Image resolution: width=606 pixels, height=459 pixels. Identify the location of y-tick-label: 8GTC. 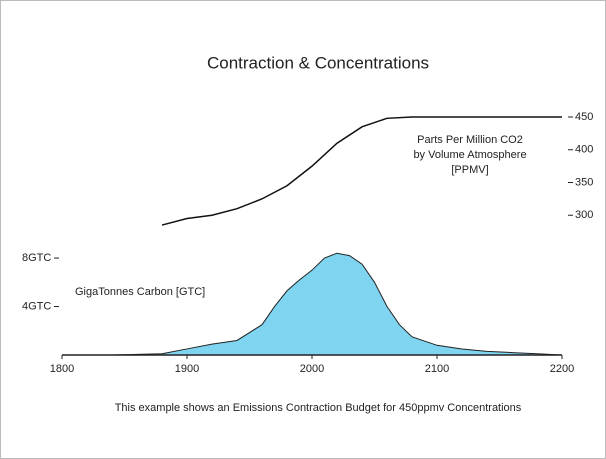
(36, 258).